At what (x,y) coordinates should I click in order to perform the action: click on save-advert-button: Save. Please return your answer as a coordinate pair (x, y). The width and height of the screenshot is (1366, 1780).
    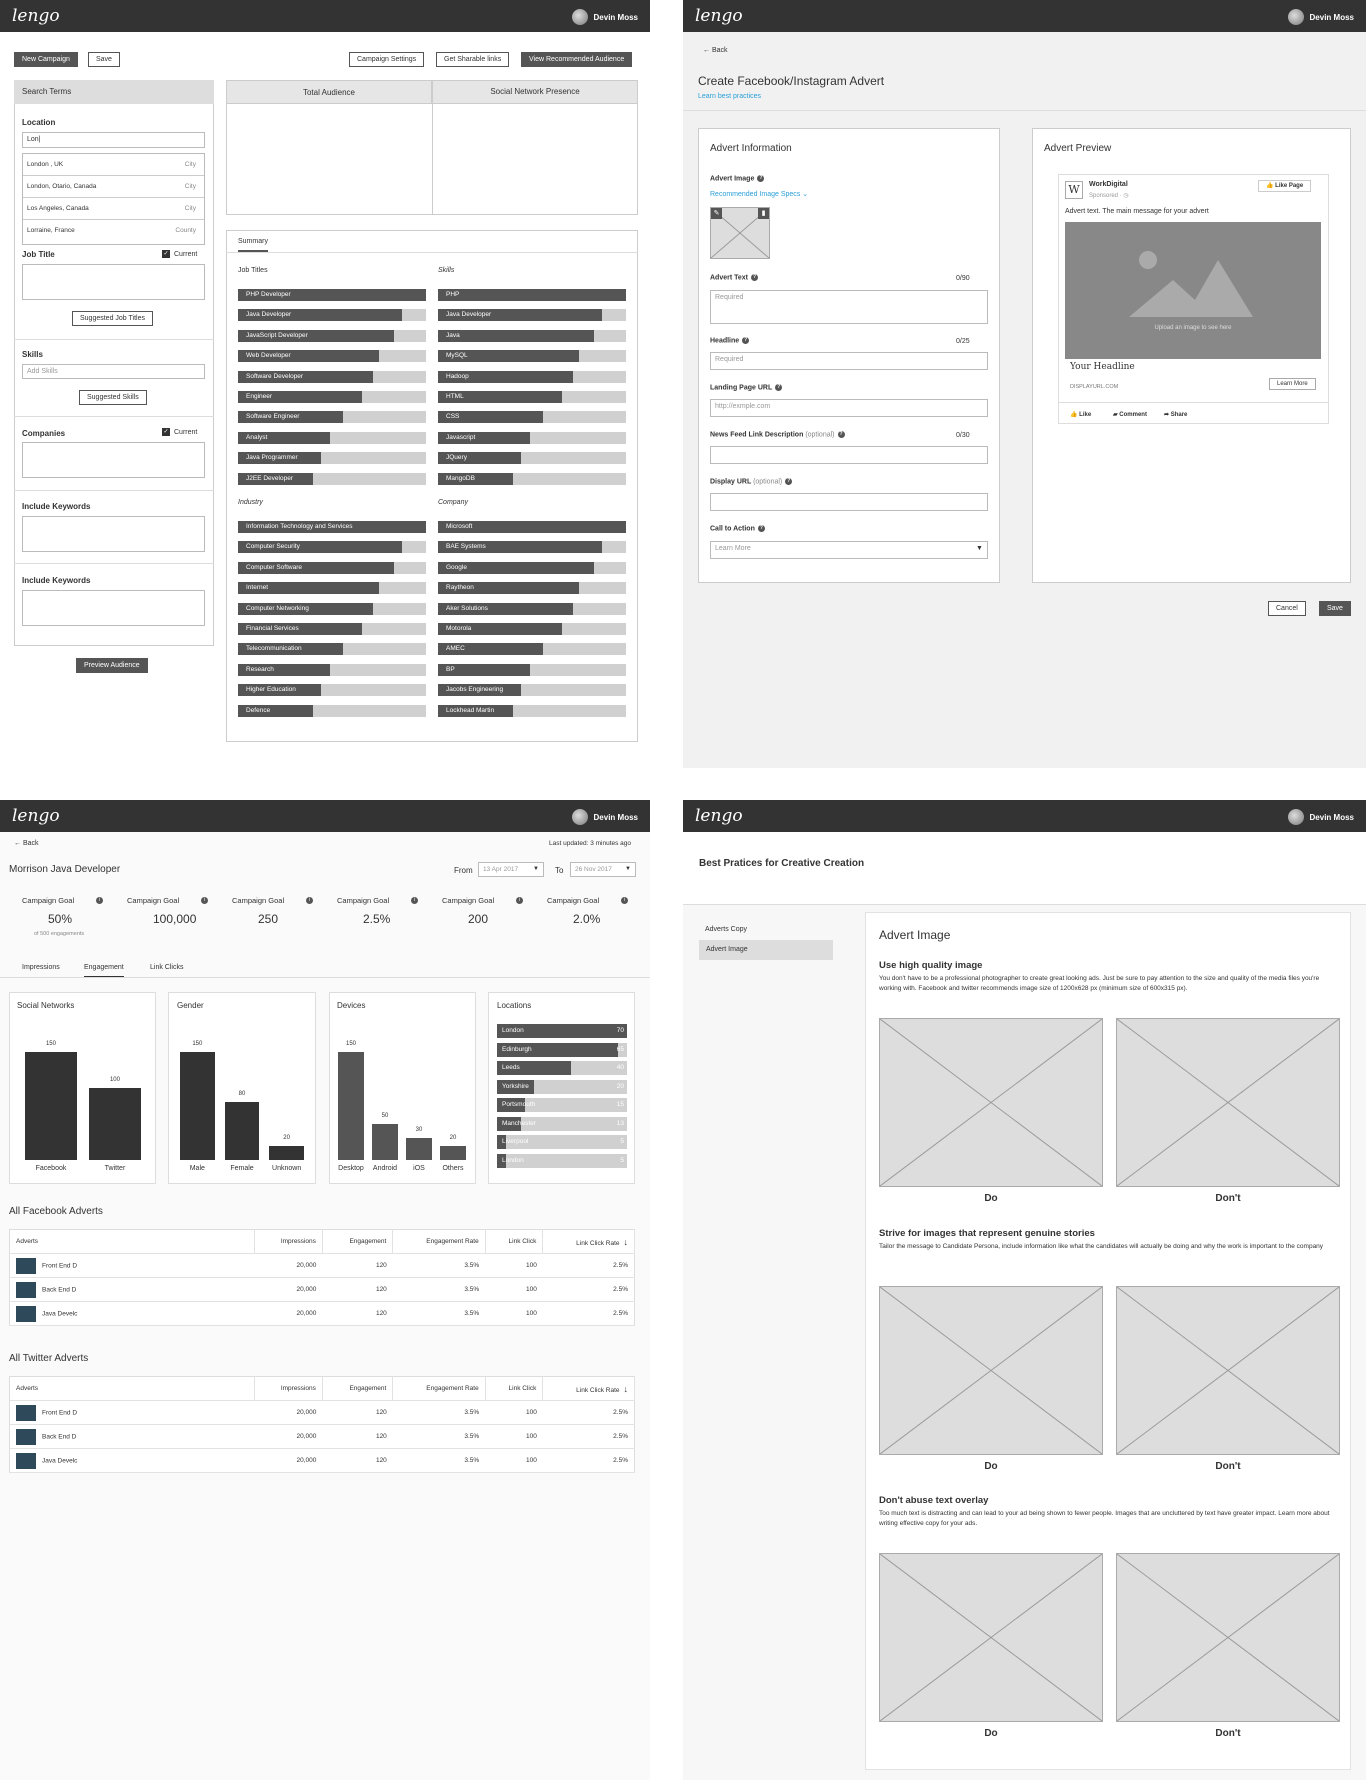
    Looking at the image, I should click on (1335, 608).